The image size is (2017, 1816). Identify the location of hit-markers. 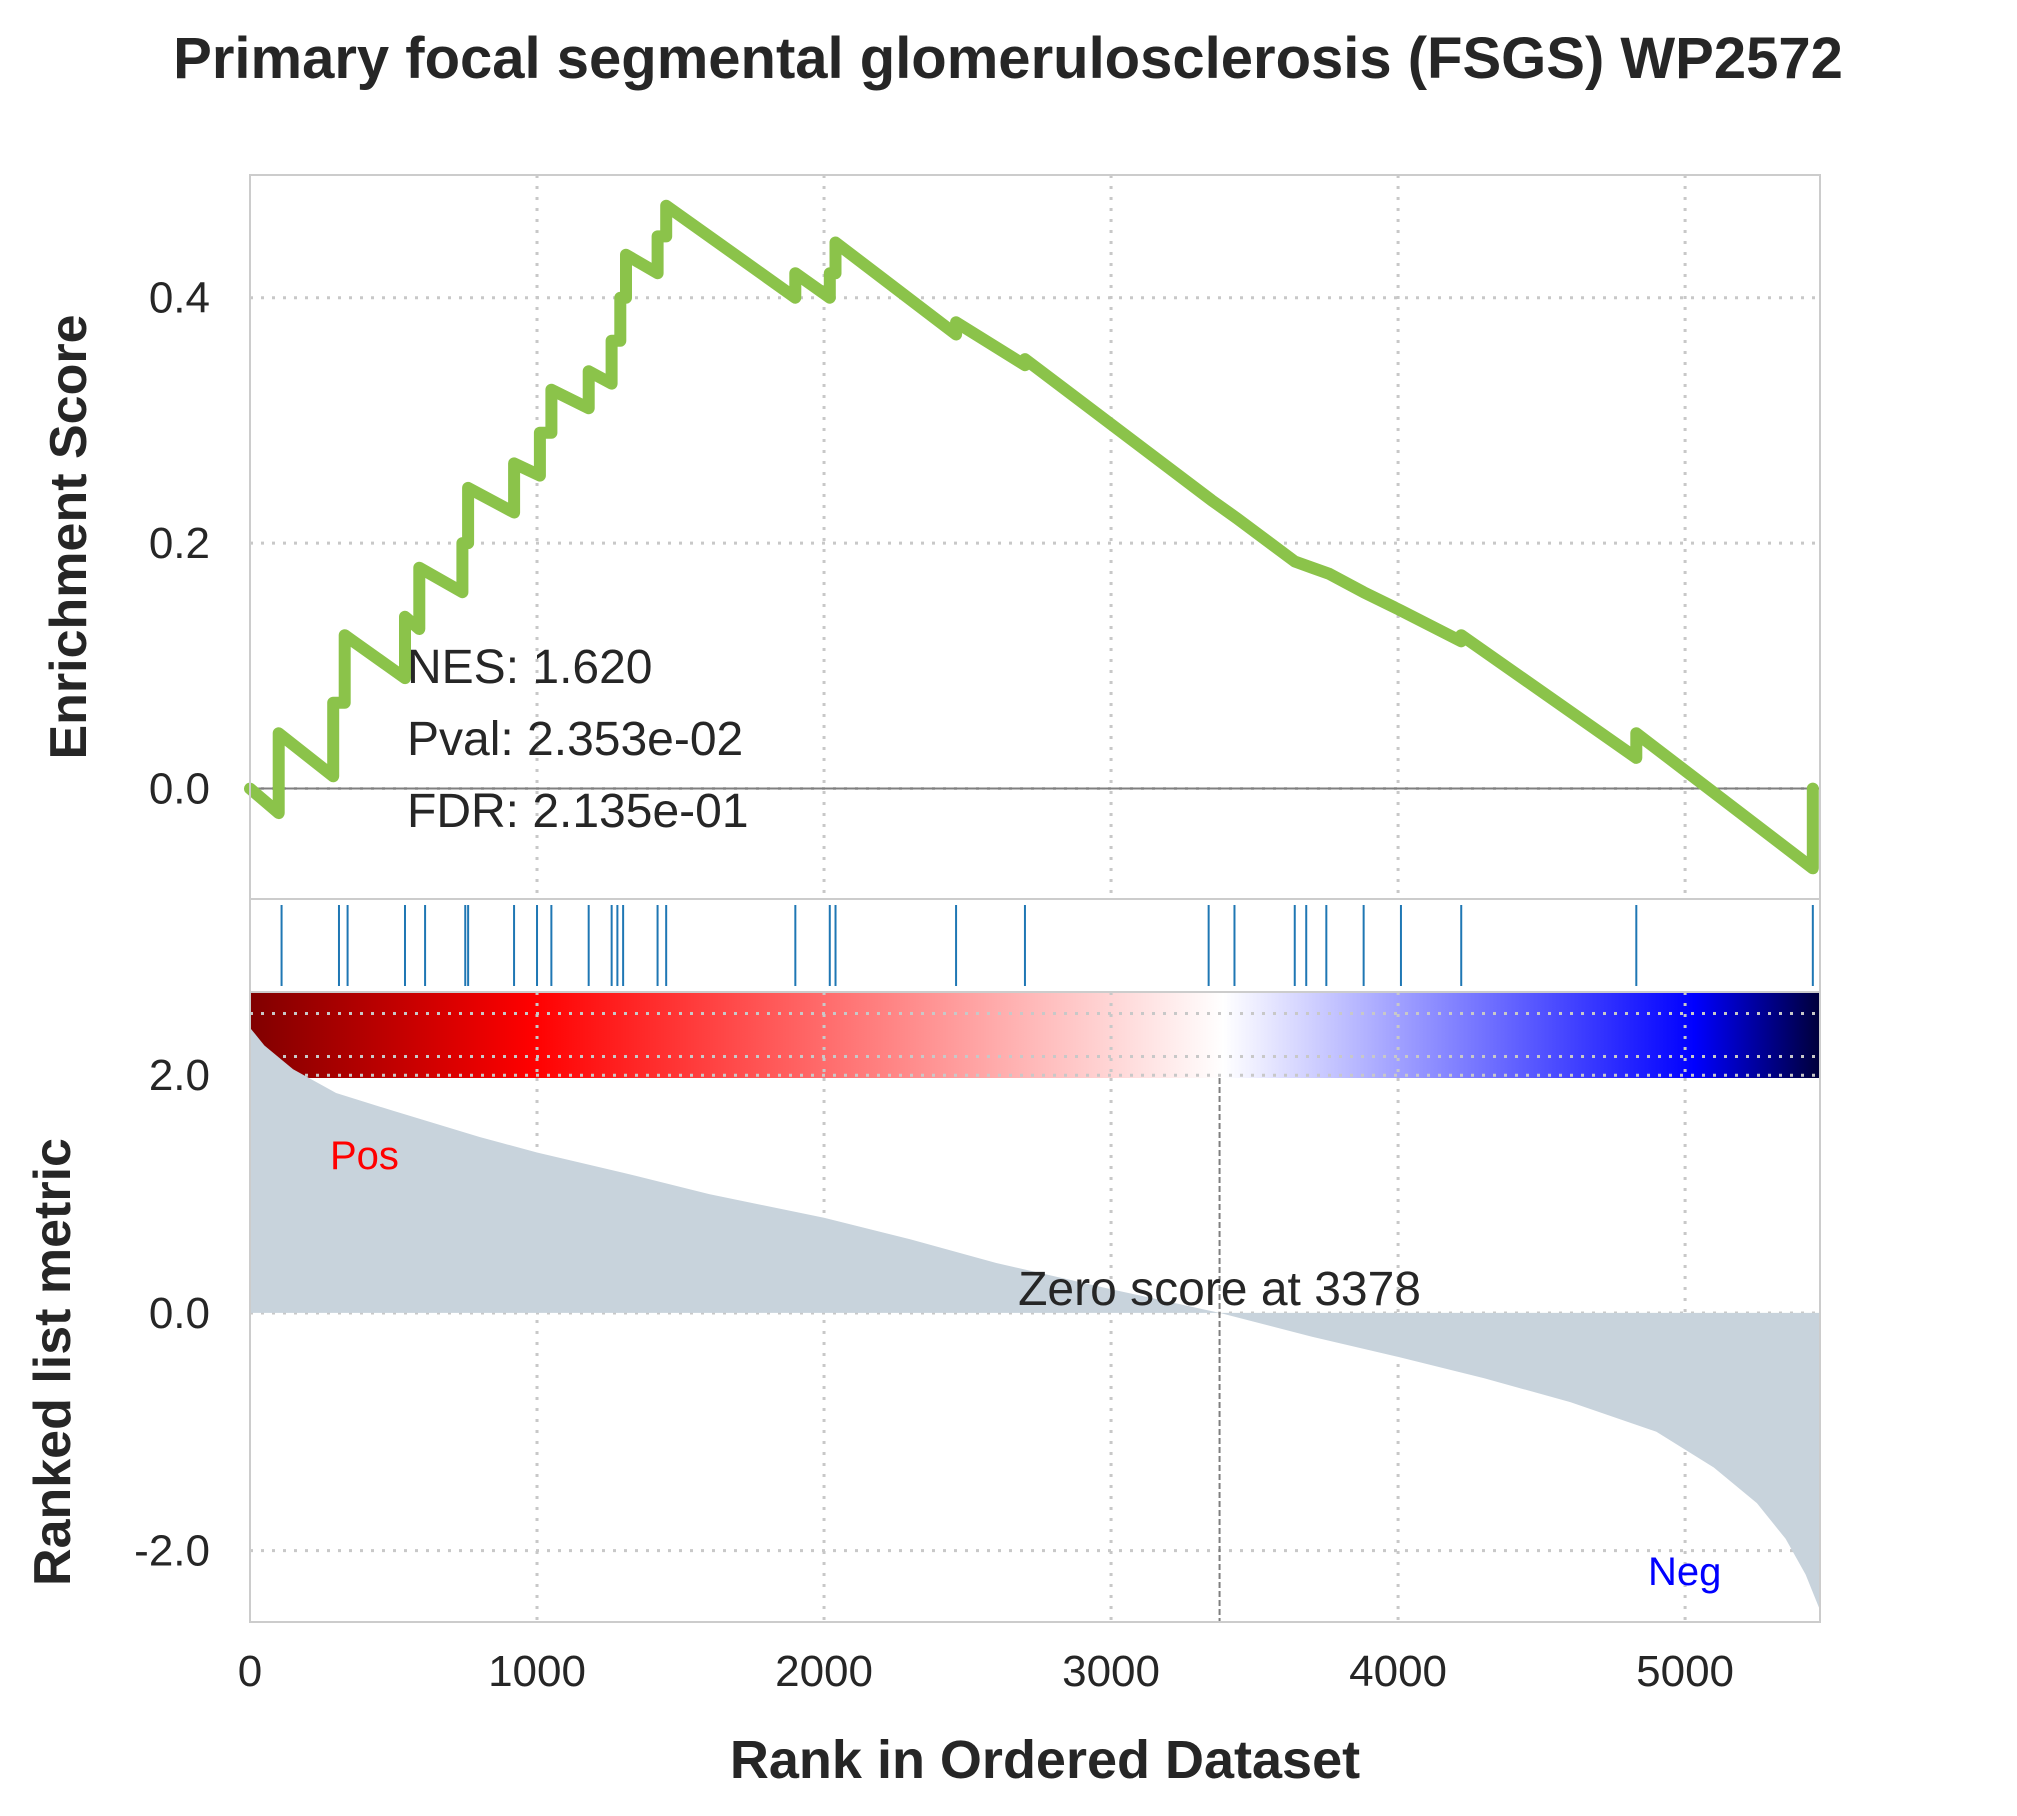
(1047, 945).